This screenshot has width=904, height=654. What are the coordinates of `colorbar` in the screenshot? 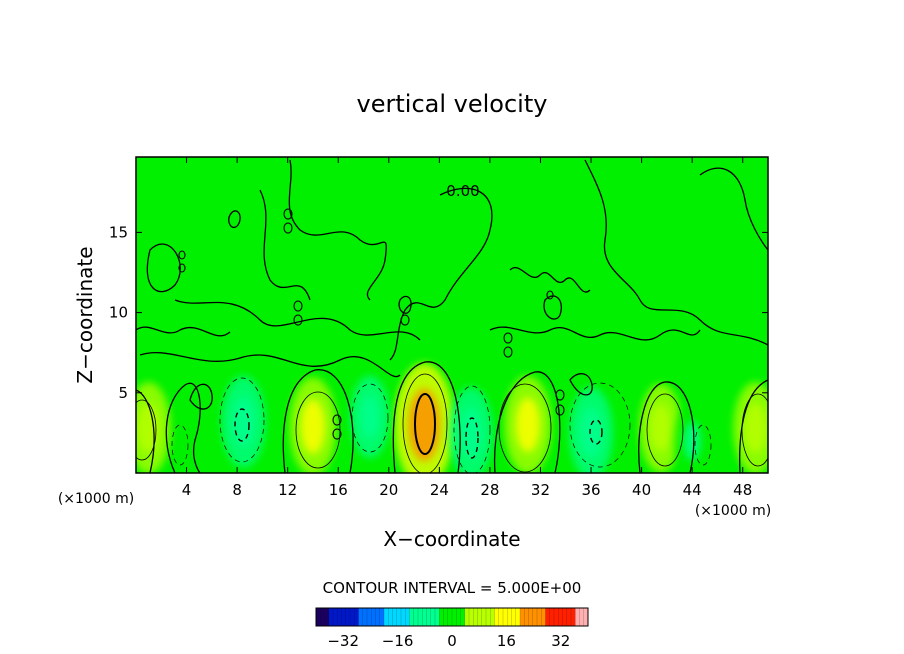 It's located at (452, 617).